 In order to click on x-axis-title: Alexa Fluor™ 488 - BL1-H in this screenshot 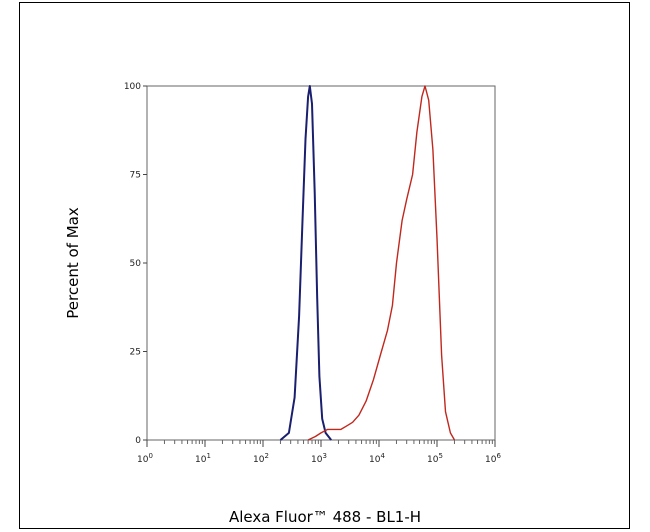, I will do `click(325, 517)`.